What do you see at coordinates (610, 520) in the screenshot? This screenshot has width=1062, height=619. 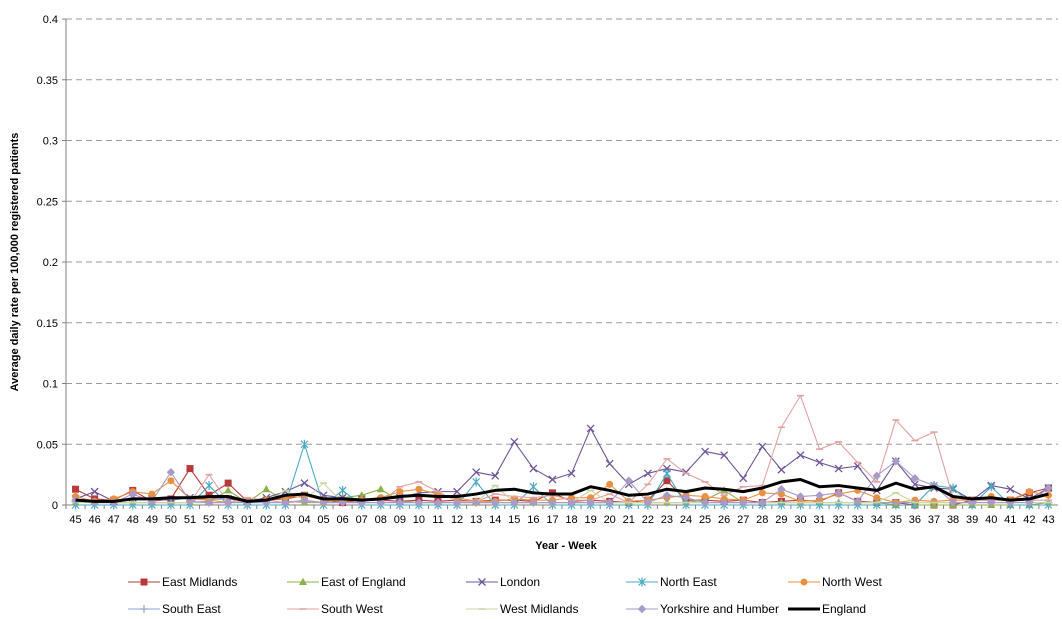 I see `x-tick-label: 20` at bounding box center [610, 520].